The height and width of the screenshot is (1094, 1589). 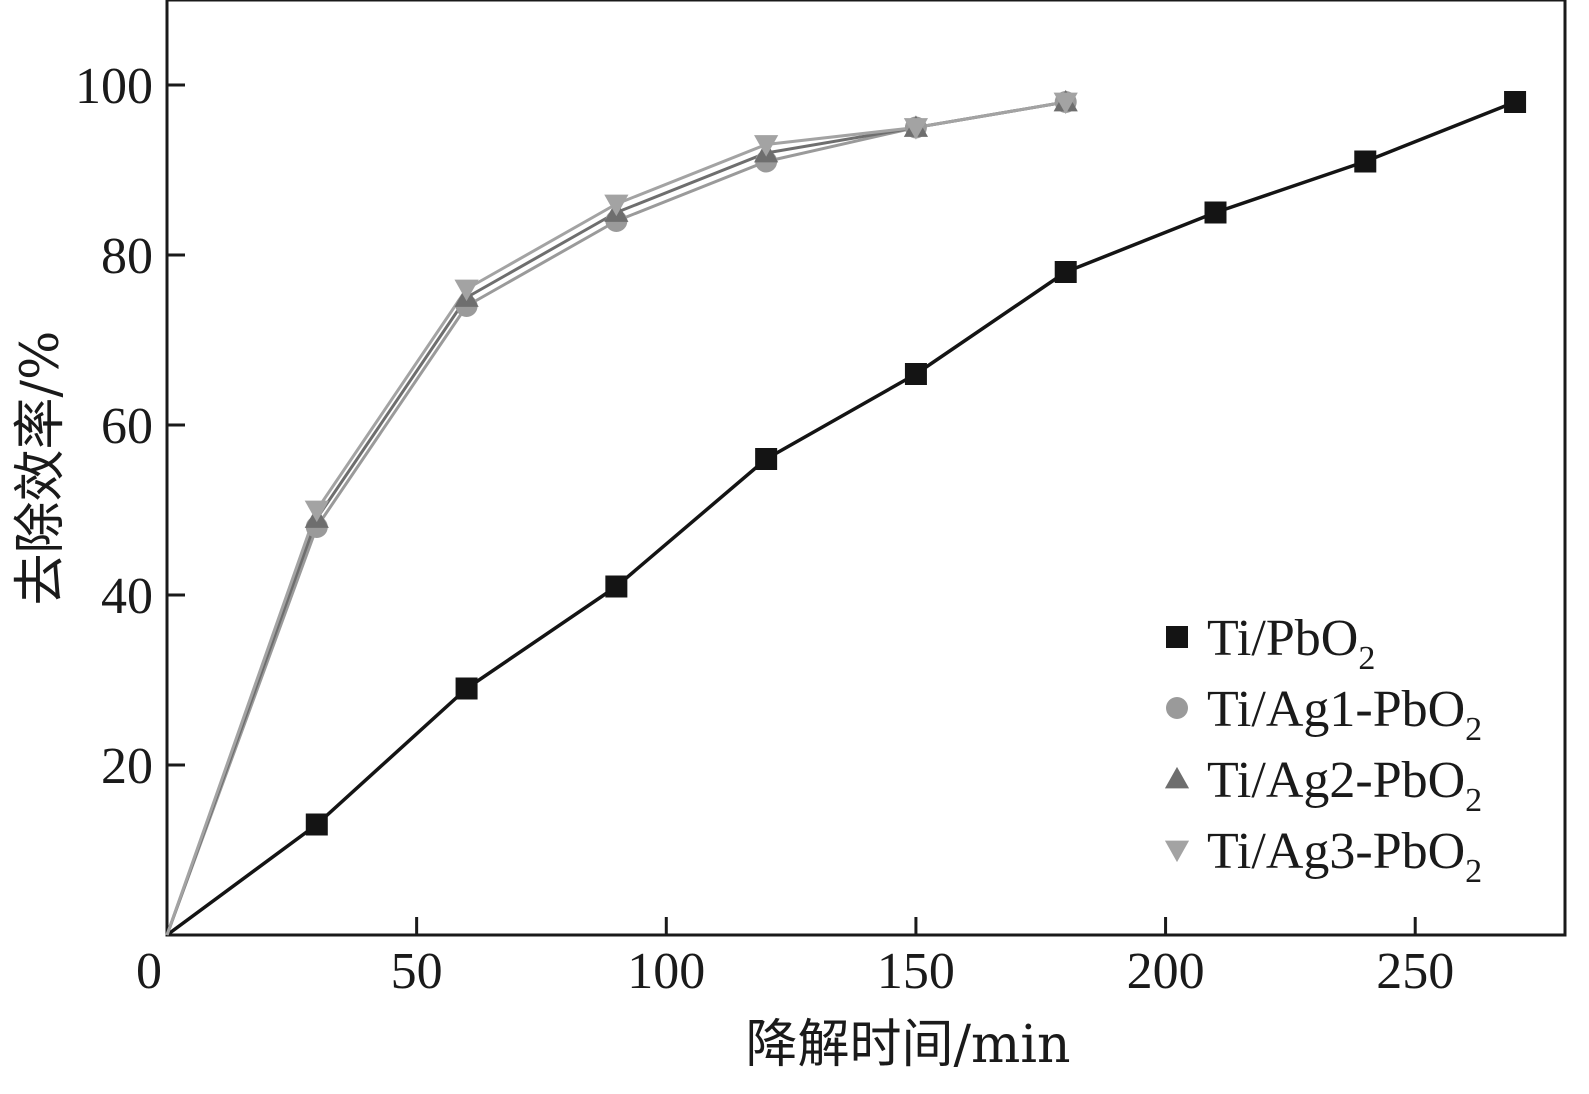 I want to click on x-axis-title: 降解时间/min, so click(x=908, y=1045).